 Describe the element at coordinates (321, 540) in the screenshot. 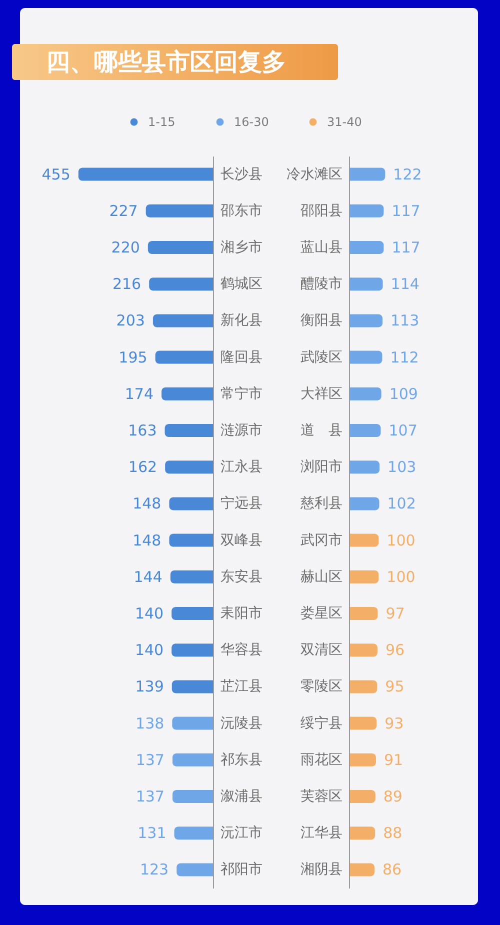

I see `y-tick-label: 武冈市` at that location.